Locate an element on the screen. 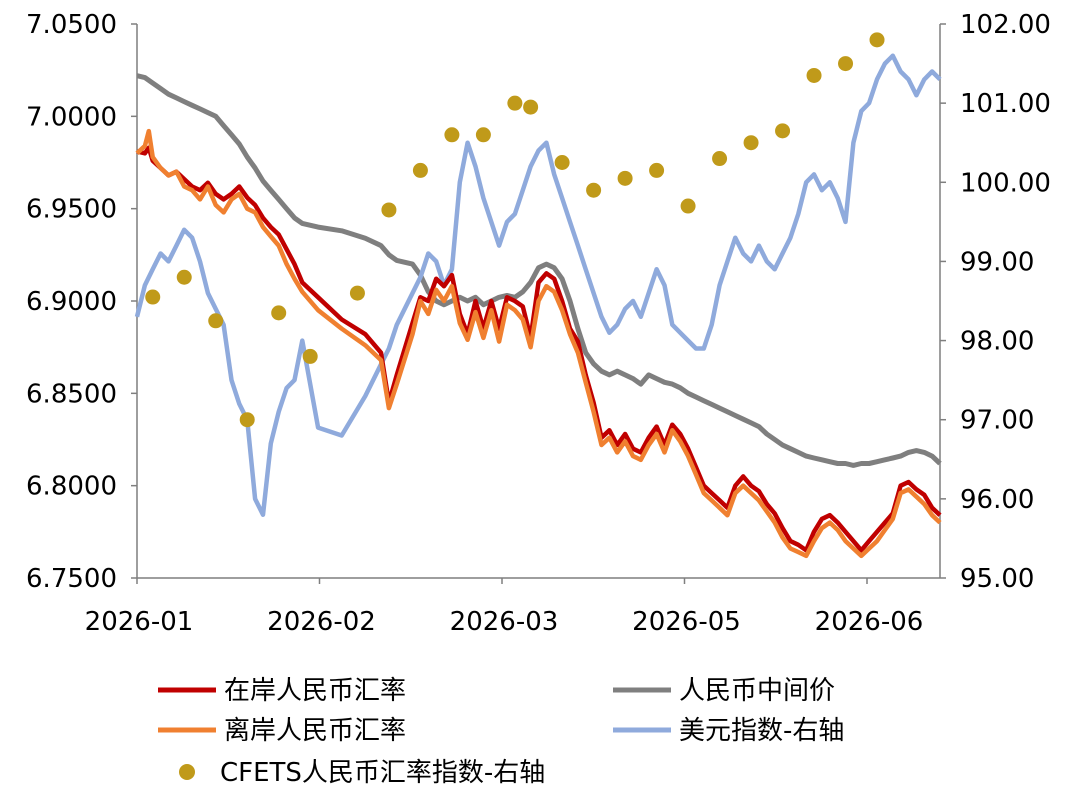 This screenshot has height=794, width=1080. x-tick-label: 2026-06 is located at coordinates (869, 622).